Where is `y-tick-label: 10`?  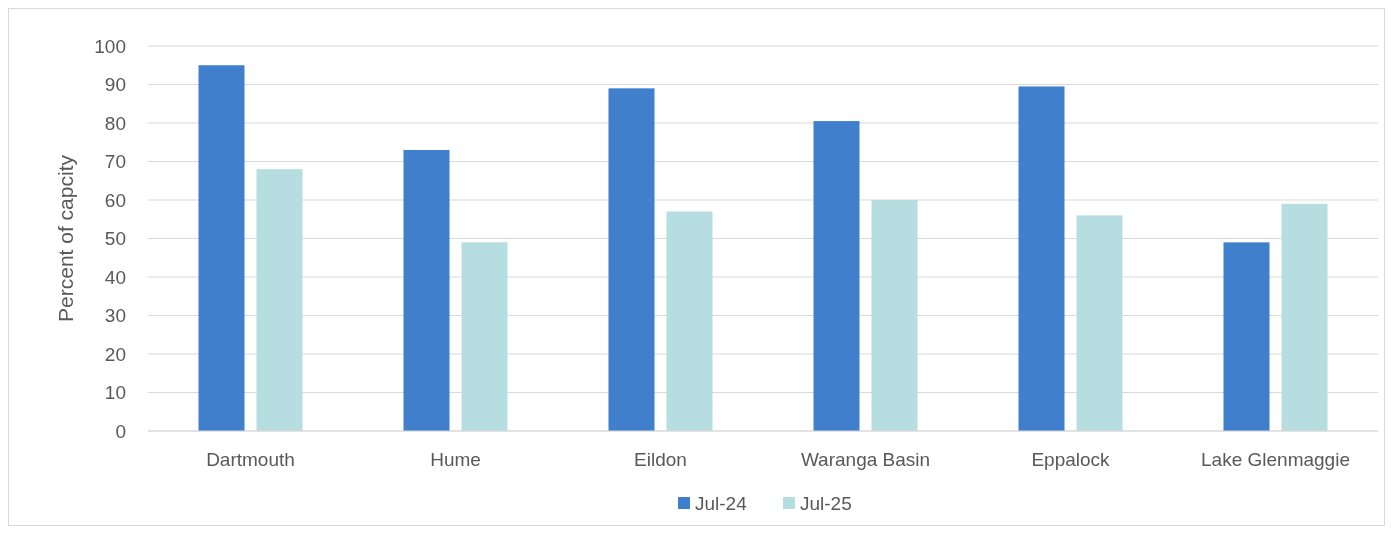
y-tick-label: 10 is located at coordinates (115, 393).